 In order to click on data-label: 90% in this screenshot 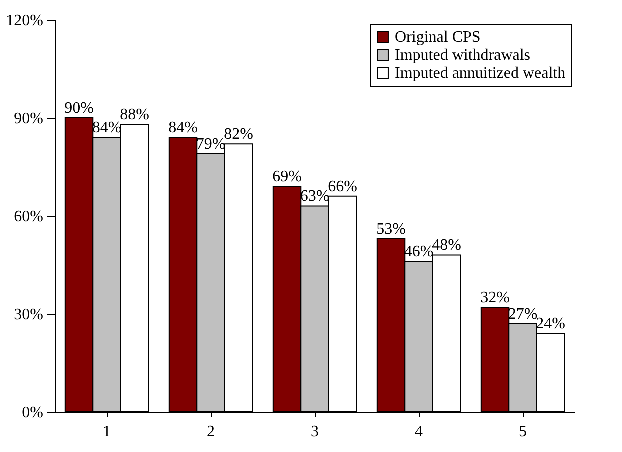, I will do `click(79, 108)`.